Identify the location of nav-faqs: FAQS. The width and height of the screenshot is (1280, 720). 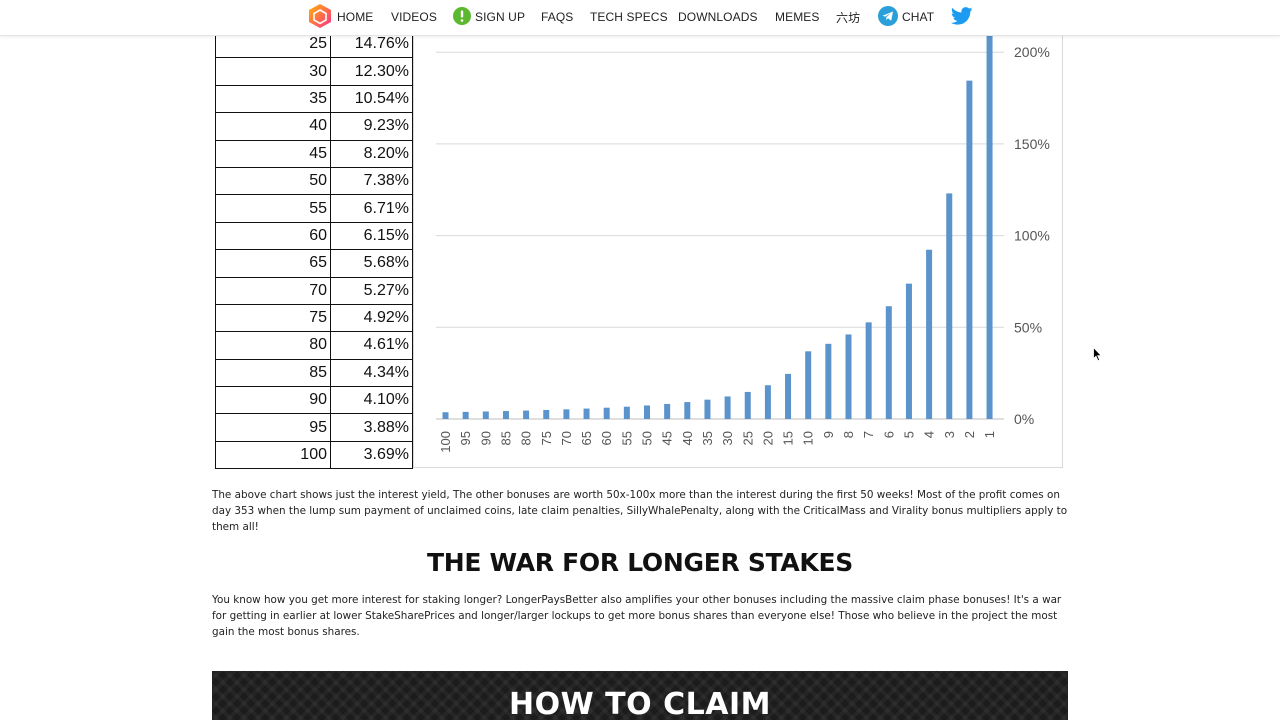
(557, 17).